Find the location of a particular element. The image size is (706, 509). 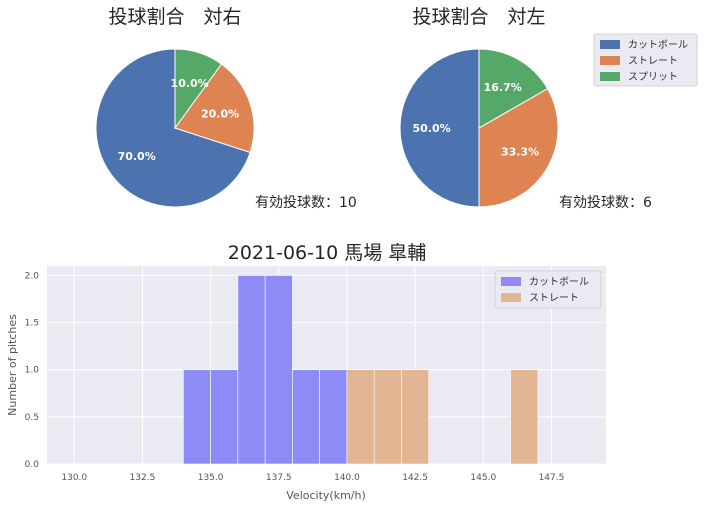

y-tick-label: 2.0 is located at coordinates (32, 276).